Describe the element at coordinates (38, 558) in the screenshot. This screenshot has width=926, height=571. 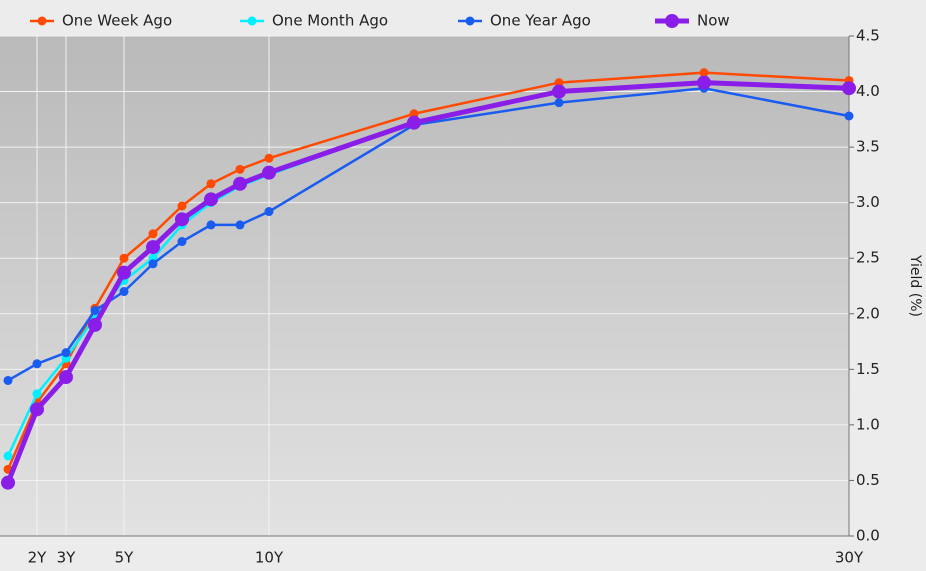
I see `x-tick-label: 2Y` at that location.